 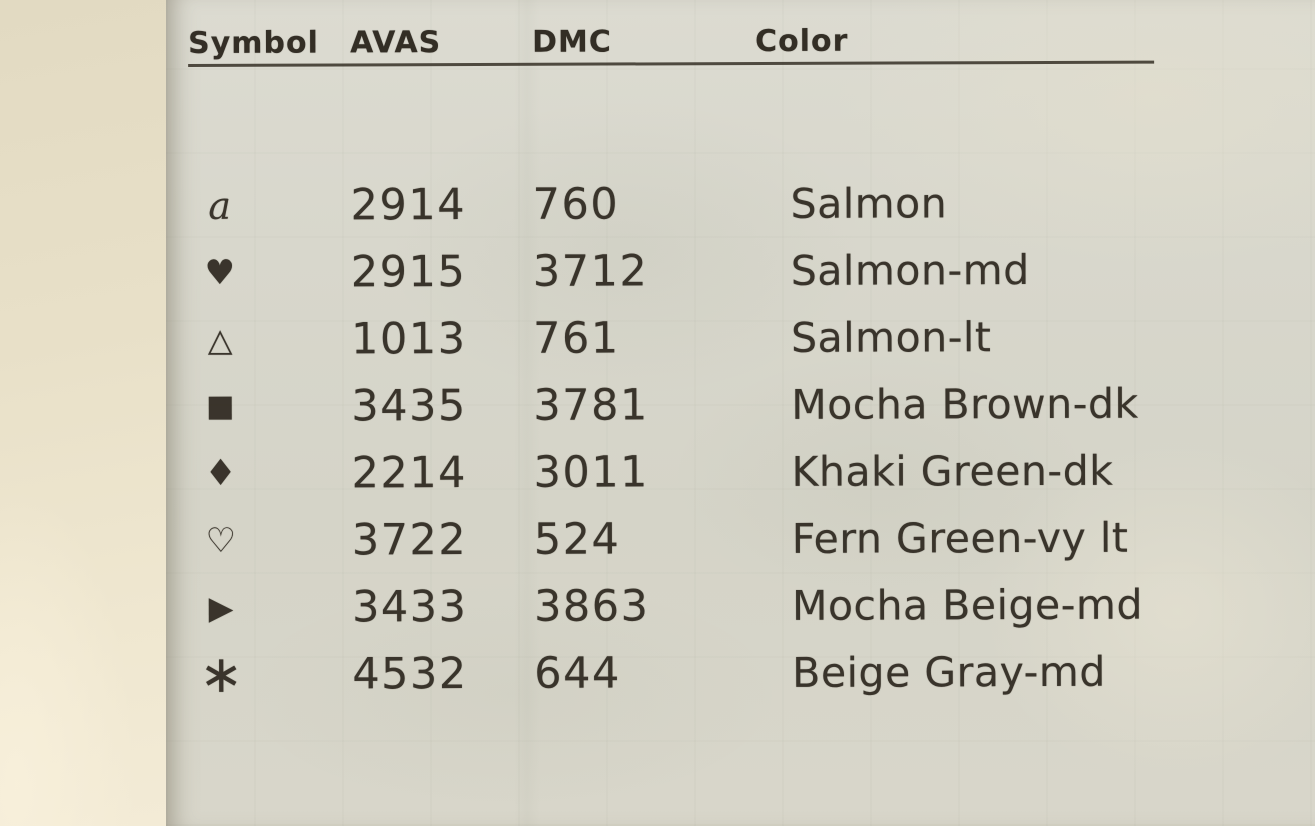 I want to click on dmc-cell: 524, so click(x=577, y=539).